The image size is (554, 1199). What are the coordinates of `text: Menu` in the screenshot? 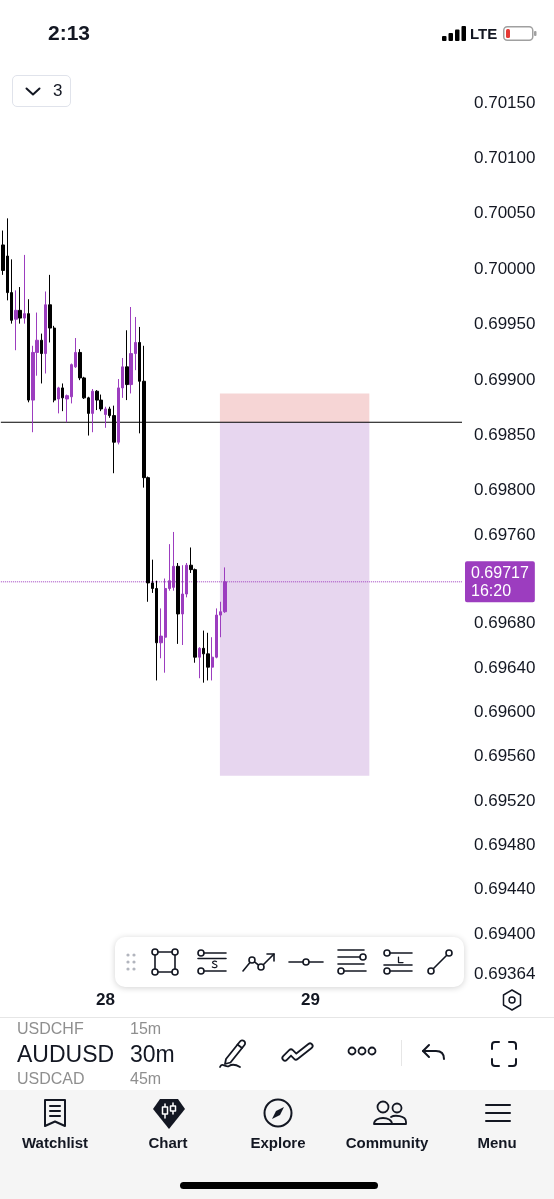 It's located at (497, 1143).